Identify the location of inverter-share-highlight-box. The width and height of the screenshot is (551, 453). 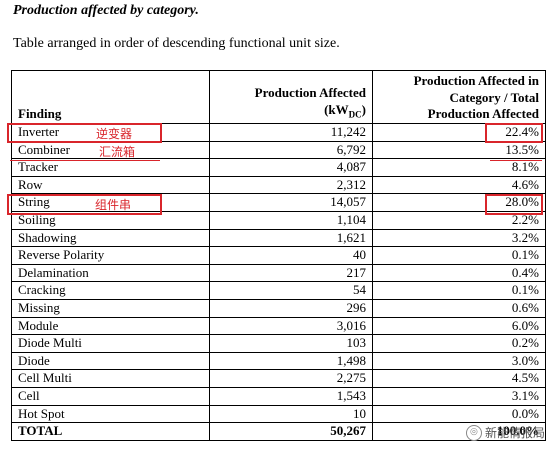
(514, 133).